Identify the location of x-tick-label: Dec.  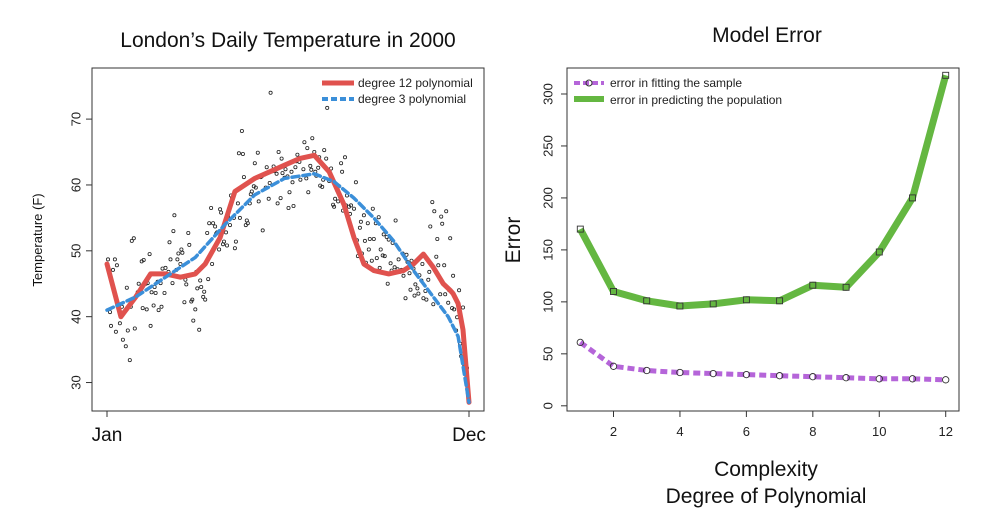
(469, 435).